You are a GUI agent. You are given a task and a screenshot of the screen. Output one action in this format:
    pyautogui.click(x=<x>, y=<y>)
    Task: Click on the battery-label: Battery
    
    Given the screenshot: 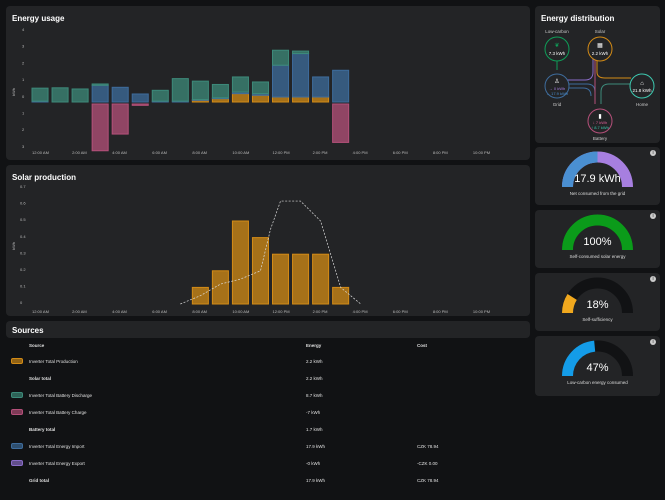 What is the action you would take?
    pyautogui.click(x=600, y=138)
    